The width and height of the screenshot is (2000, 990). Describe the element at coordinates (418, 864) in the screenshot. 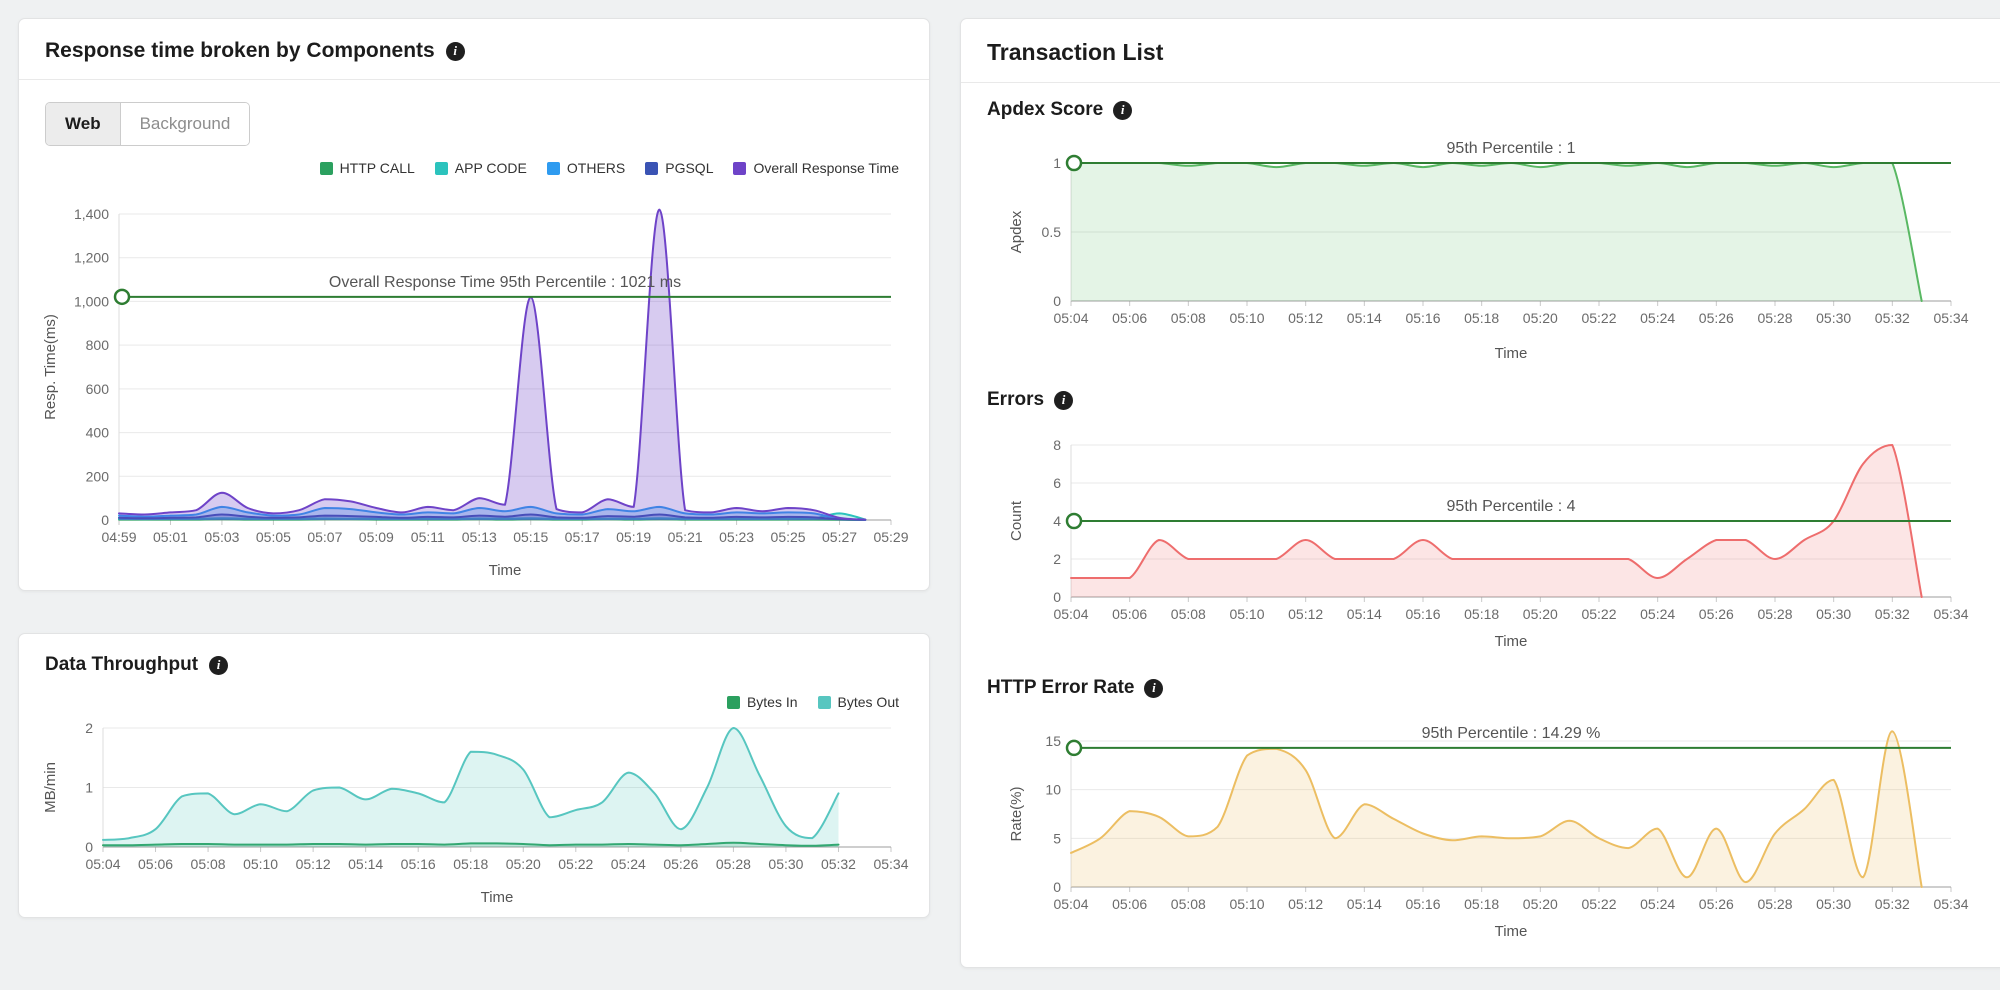

I see `svg-text: 05:16` at that location.